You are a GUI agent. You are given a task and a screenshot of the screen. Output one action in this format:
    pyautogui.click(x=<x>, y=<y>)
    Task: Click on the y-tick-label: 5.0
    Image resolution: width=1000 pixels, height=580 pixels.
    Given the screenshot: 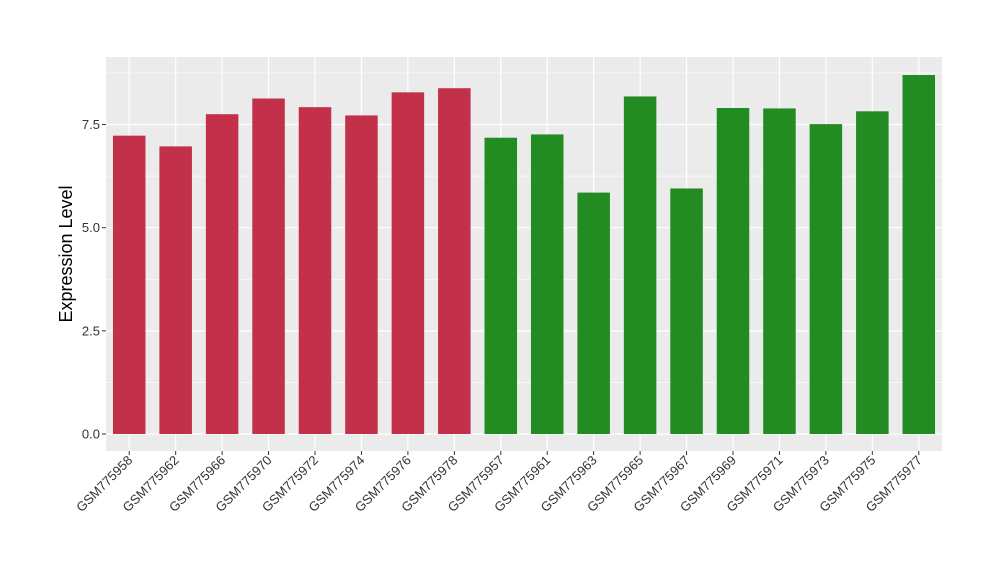 What is the action you would take?
    pyautogui.click(x=91, y=227)
    